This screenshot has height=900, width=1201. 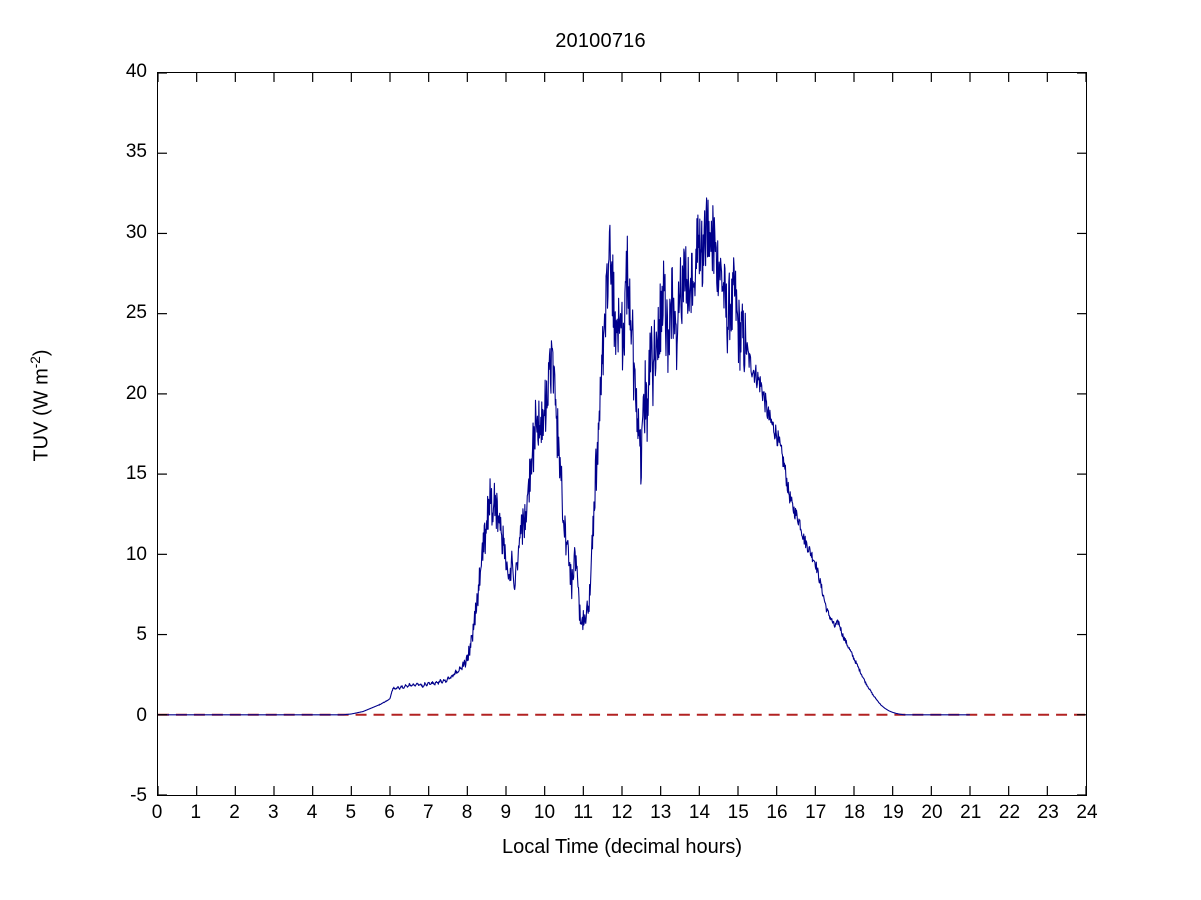 What do you see at coordinates (136, 71) in the screenshot?
I see `y-tick-label: 40` at bounding box center [136, 71].